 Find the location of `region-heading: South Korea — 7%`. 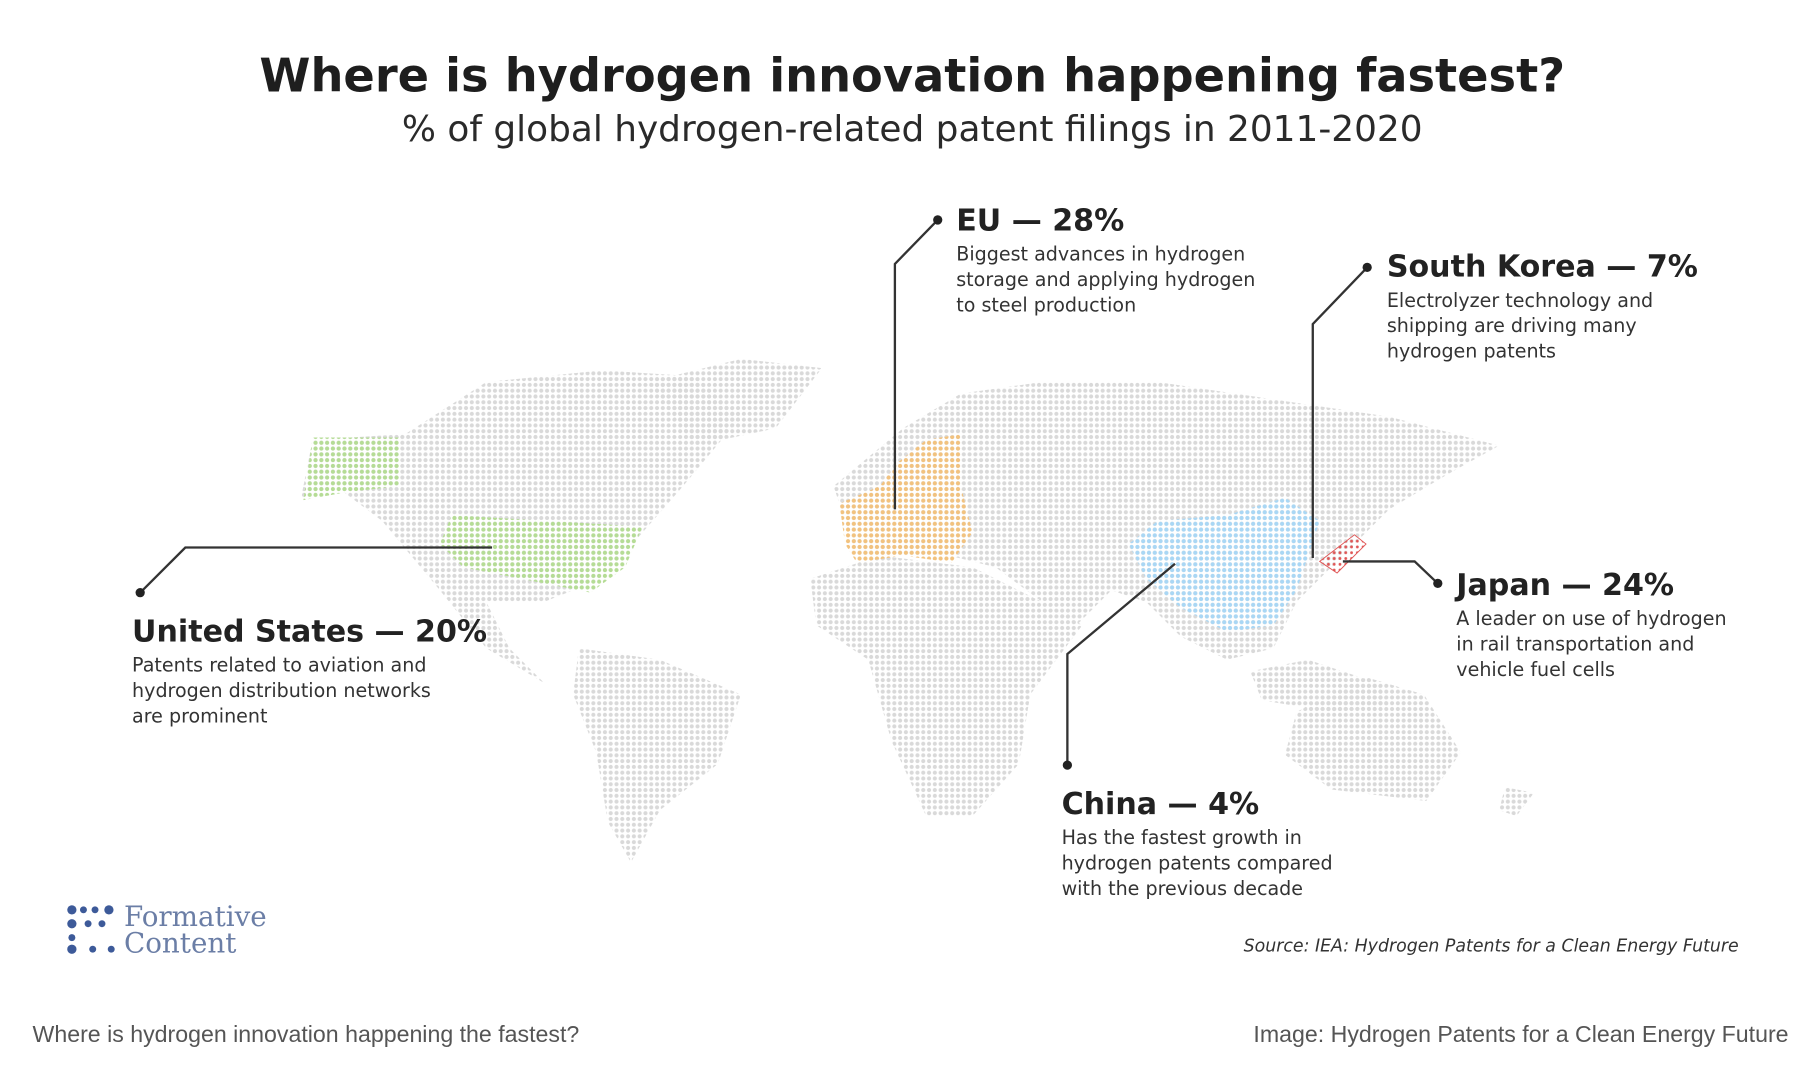

region-heading: South Korea — 7% is located at coordinates (1542, 267).